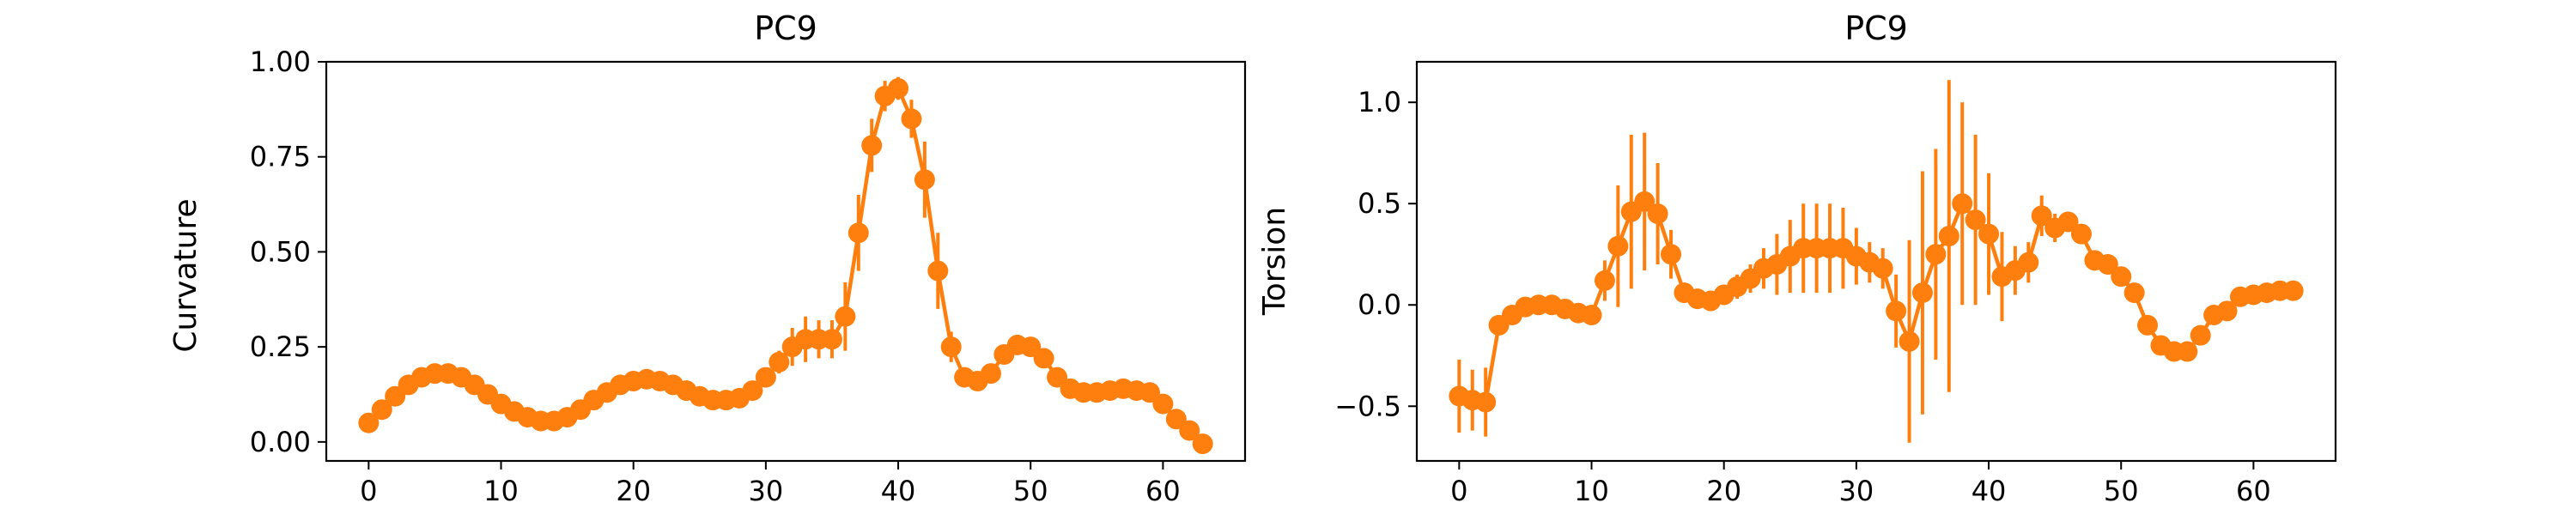 The width and height of the screenshot is (2576, 515). What do you see at coordinates (1379, 203) in the screenshot?
I see `y-tick-label: 0.5` at bounding box center [1379, 203].